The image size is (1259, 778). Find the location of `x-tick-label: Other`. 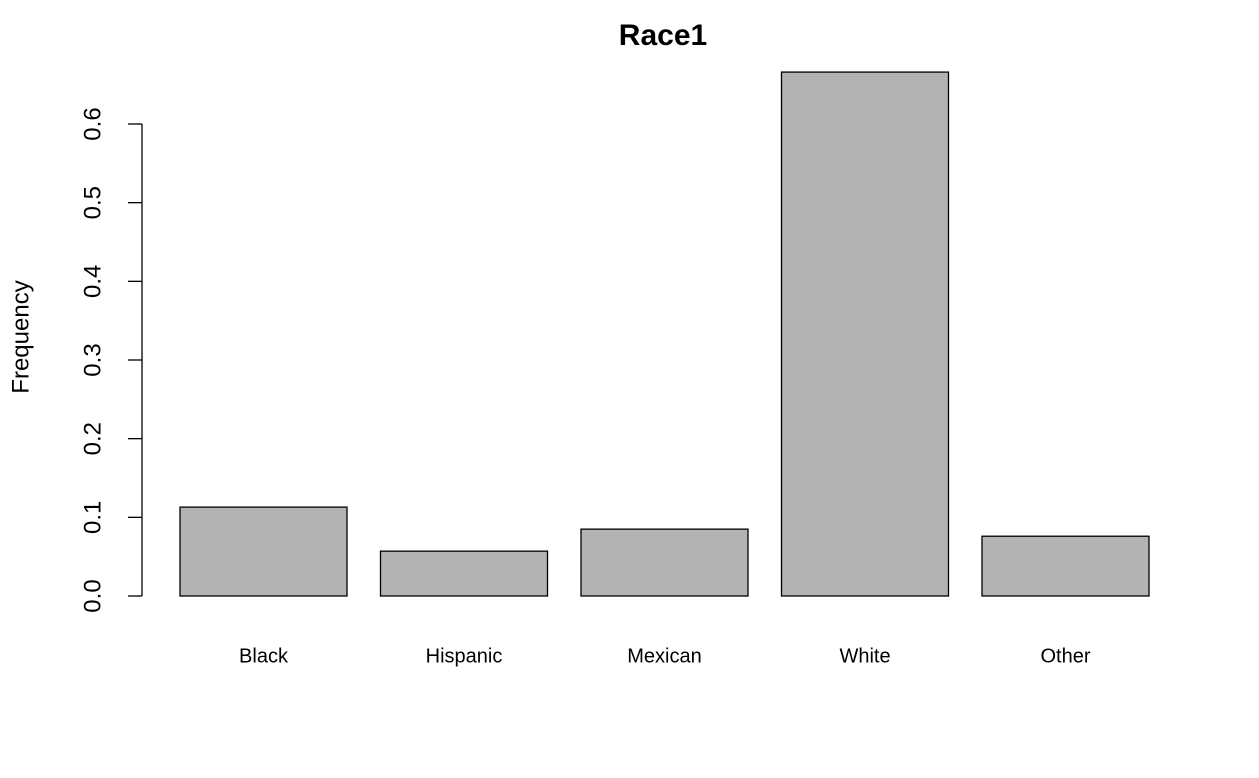

x-tick-label: Other is located at coordinates (1065, 656).